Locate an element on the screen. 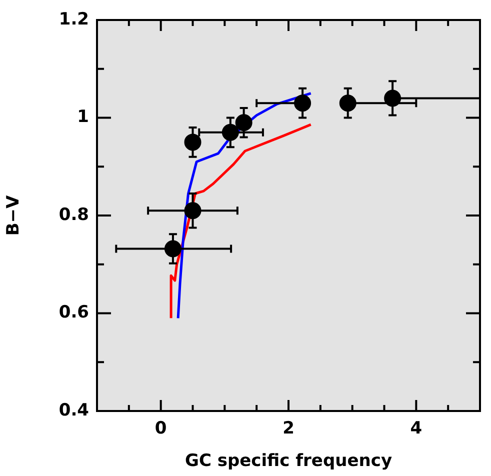 This screenshot has width=491, height=476. x-tick-label: 4 is located at coordinates (416, 428).